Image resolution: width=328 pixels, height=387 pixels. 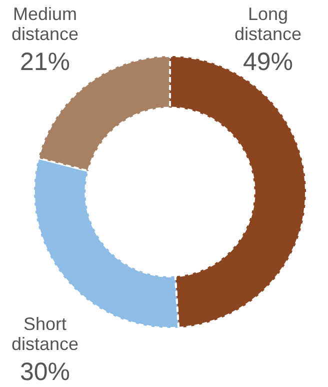 I want to click on slice-label: Medium distance, so click(x=45, y=24).